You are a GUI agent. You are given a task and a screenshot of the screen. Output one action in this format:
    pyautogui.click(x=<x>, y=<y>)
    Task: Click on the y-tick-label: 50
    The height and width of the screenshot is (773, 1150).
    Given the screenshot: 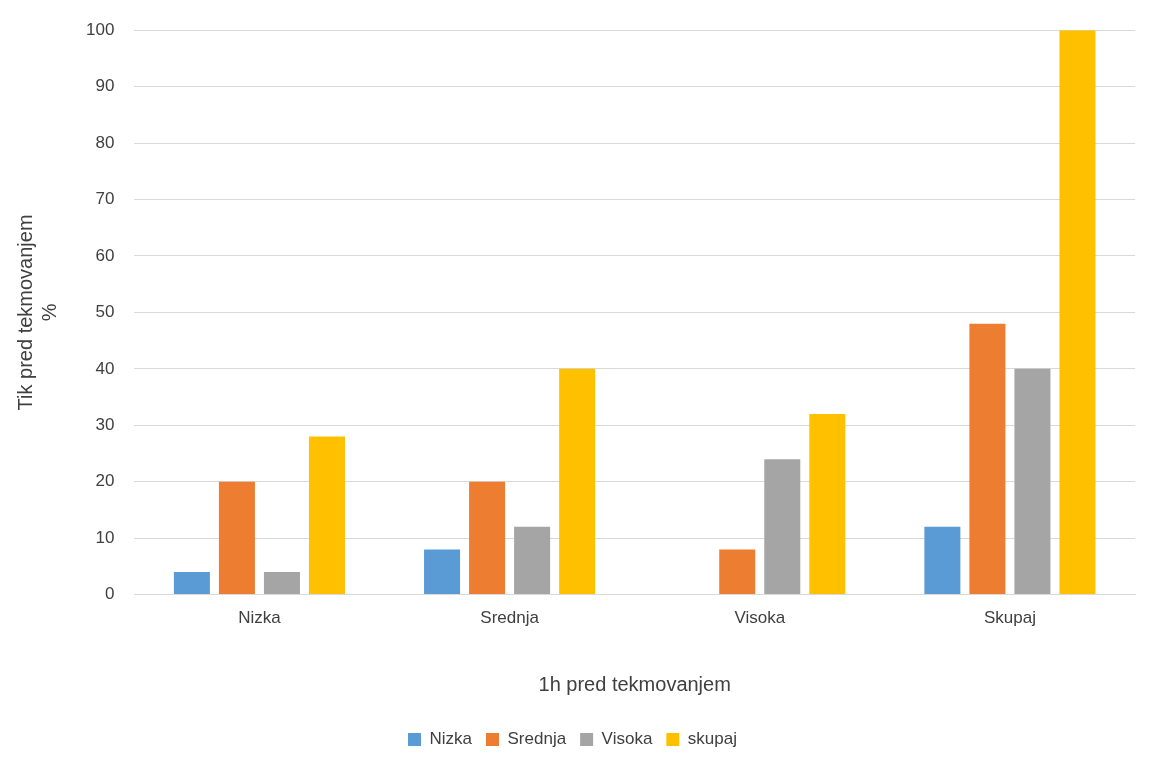 What is the action you would take?
    pyautogui.click(x=105, y=312)
    